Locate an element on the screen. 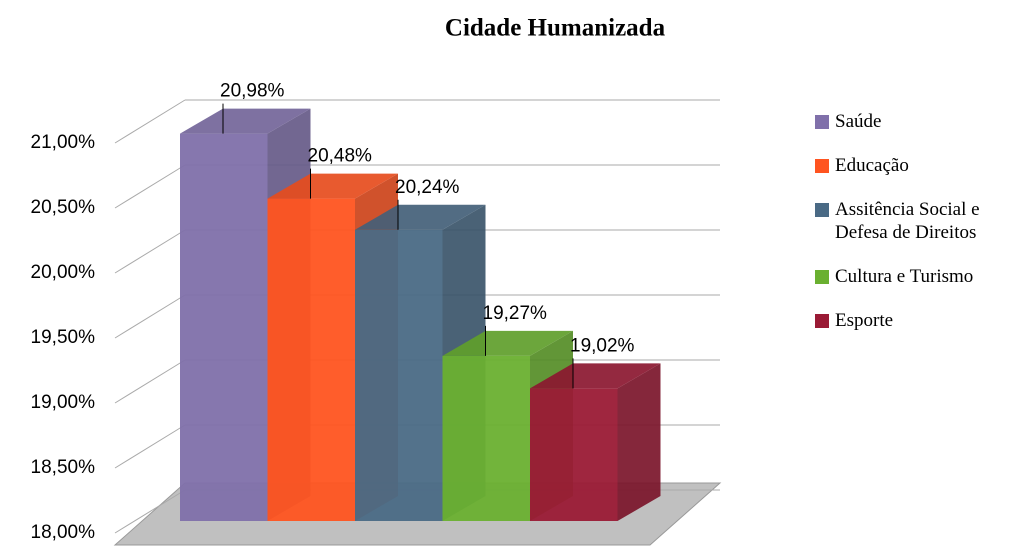 Image resolution: width=1030 pixels, height=547 pixels. legend-item: Assitência Social e Defesa de Direitos is located at coordinates (921, 221).